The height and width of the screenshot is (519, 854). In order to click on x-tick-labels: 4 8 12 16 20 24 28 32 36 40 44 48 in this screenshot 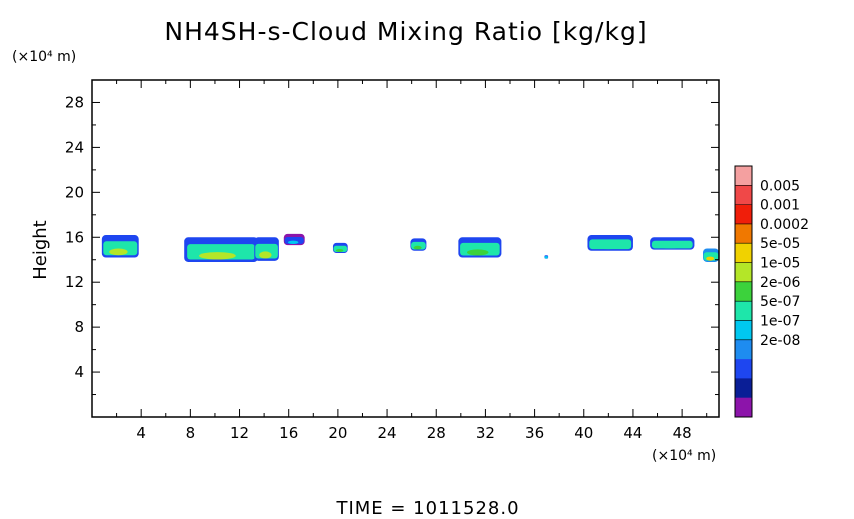, I will do `click(413, 433)`.